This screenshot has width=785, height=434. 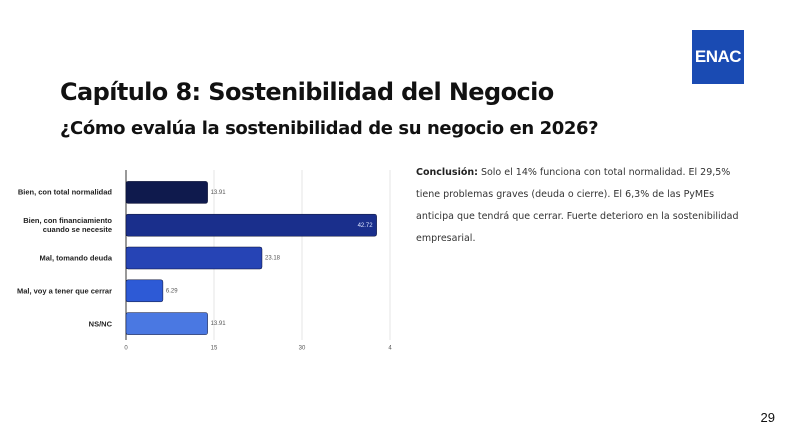 I want to click on value-label: 6.29, so click(x=172, y=291).